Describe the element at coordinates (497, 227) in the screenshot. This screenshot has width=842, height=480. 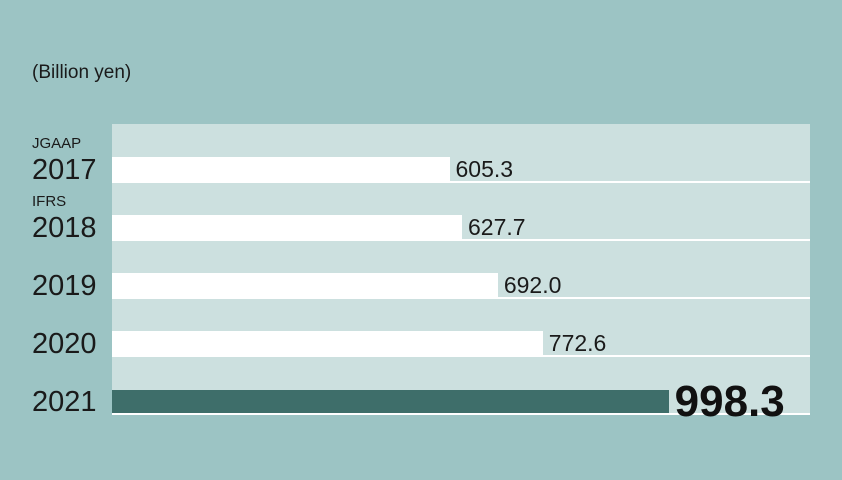
I see `value-label-2018: 627.7` at that location.